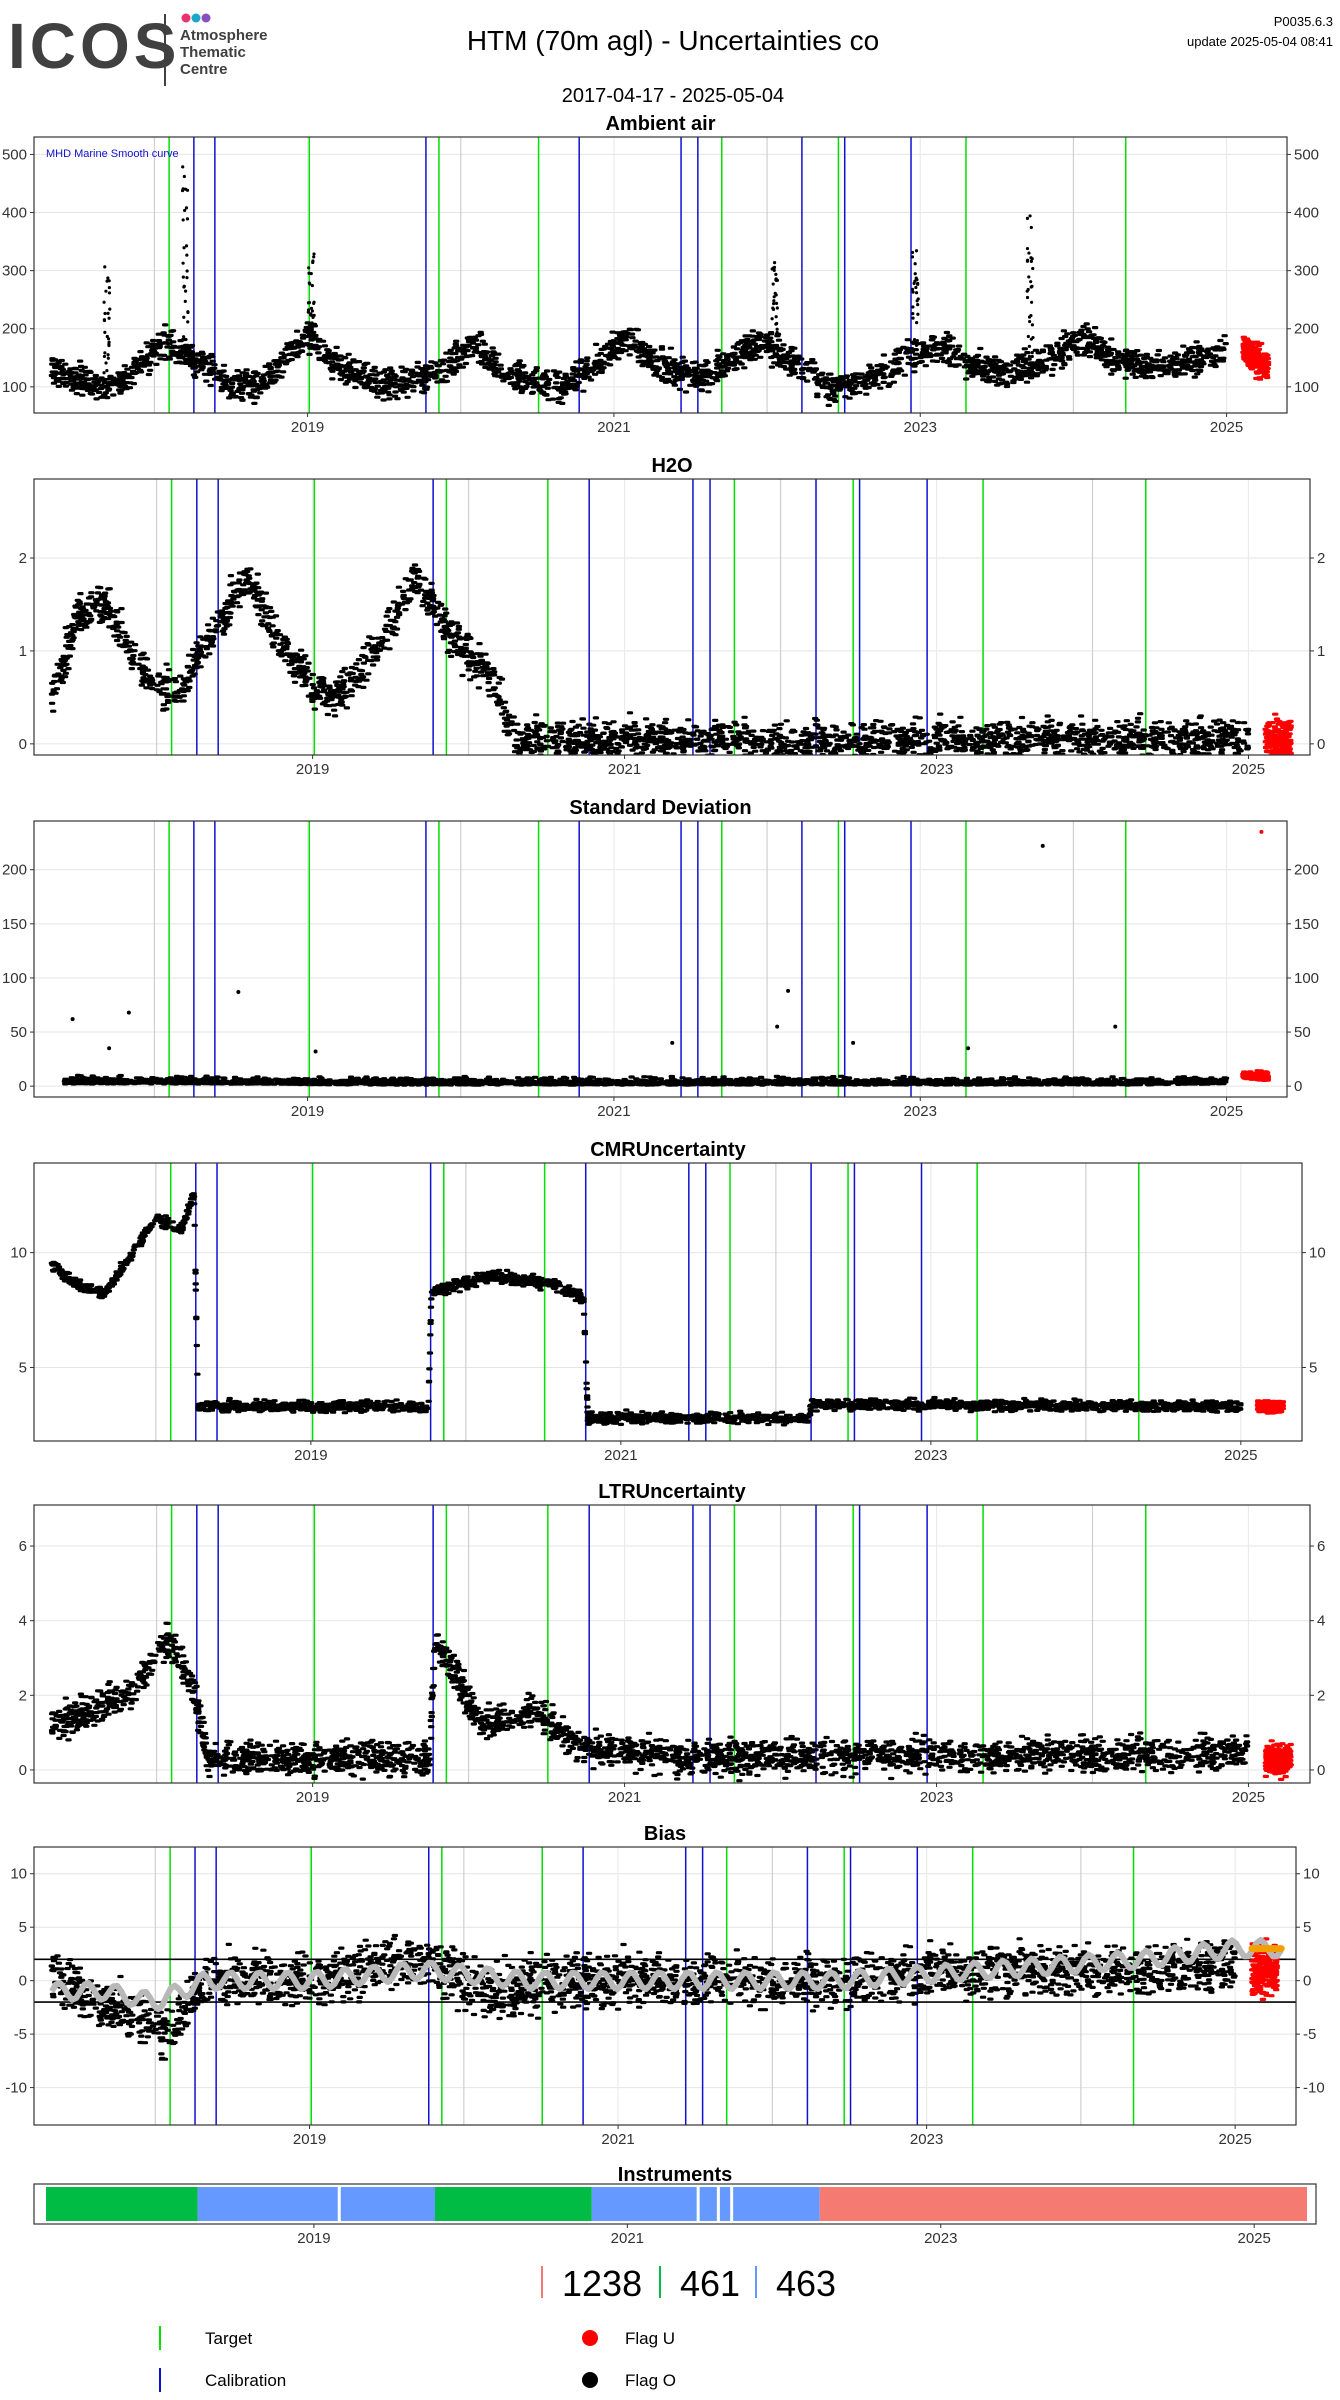  Describe the element at coordinates (14, 213) in the screenshot. I see `y-tick-label-left: 400` at that location.